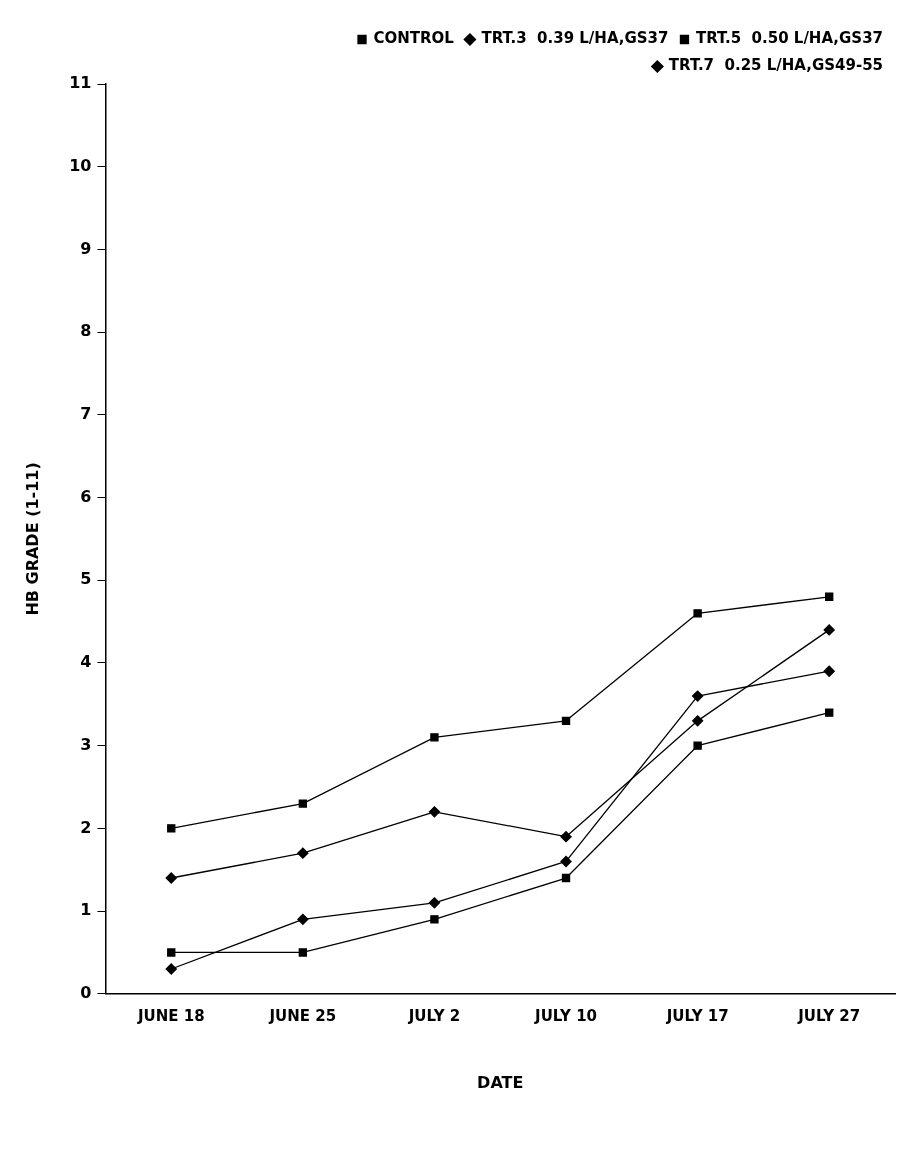  Describe the element at coordinates (829, 1015) in the screenshot. I see `x-tick-label: JULY 27` at that location.